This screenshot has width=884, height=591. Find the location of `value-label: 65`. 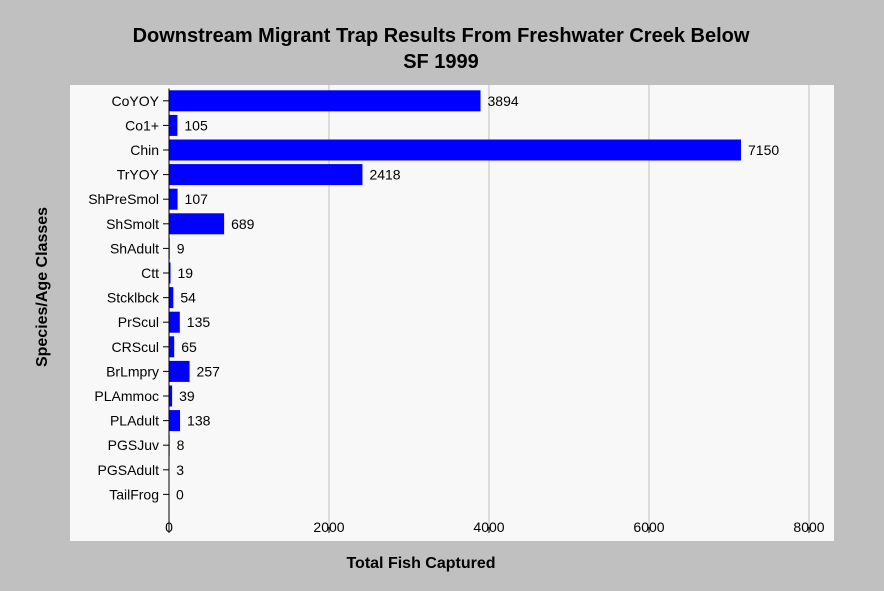

value-label: 65 is located at coordinates (189, 347).